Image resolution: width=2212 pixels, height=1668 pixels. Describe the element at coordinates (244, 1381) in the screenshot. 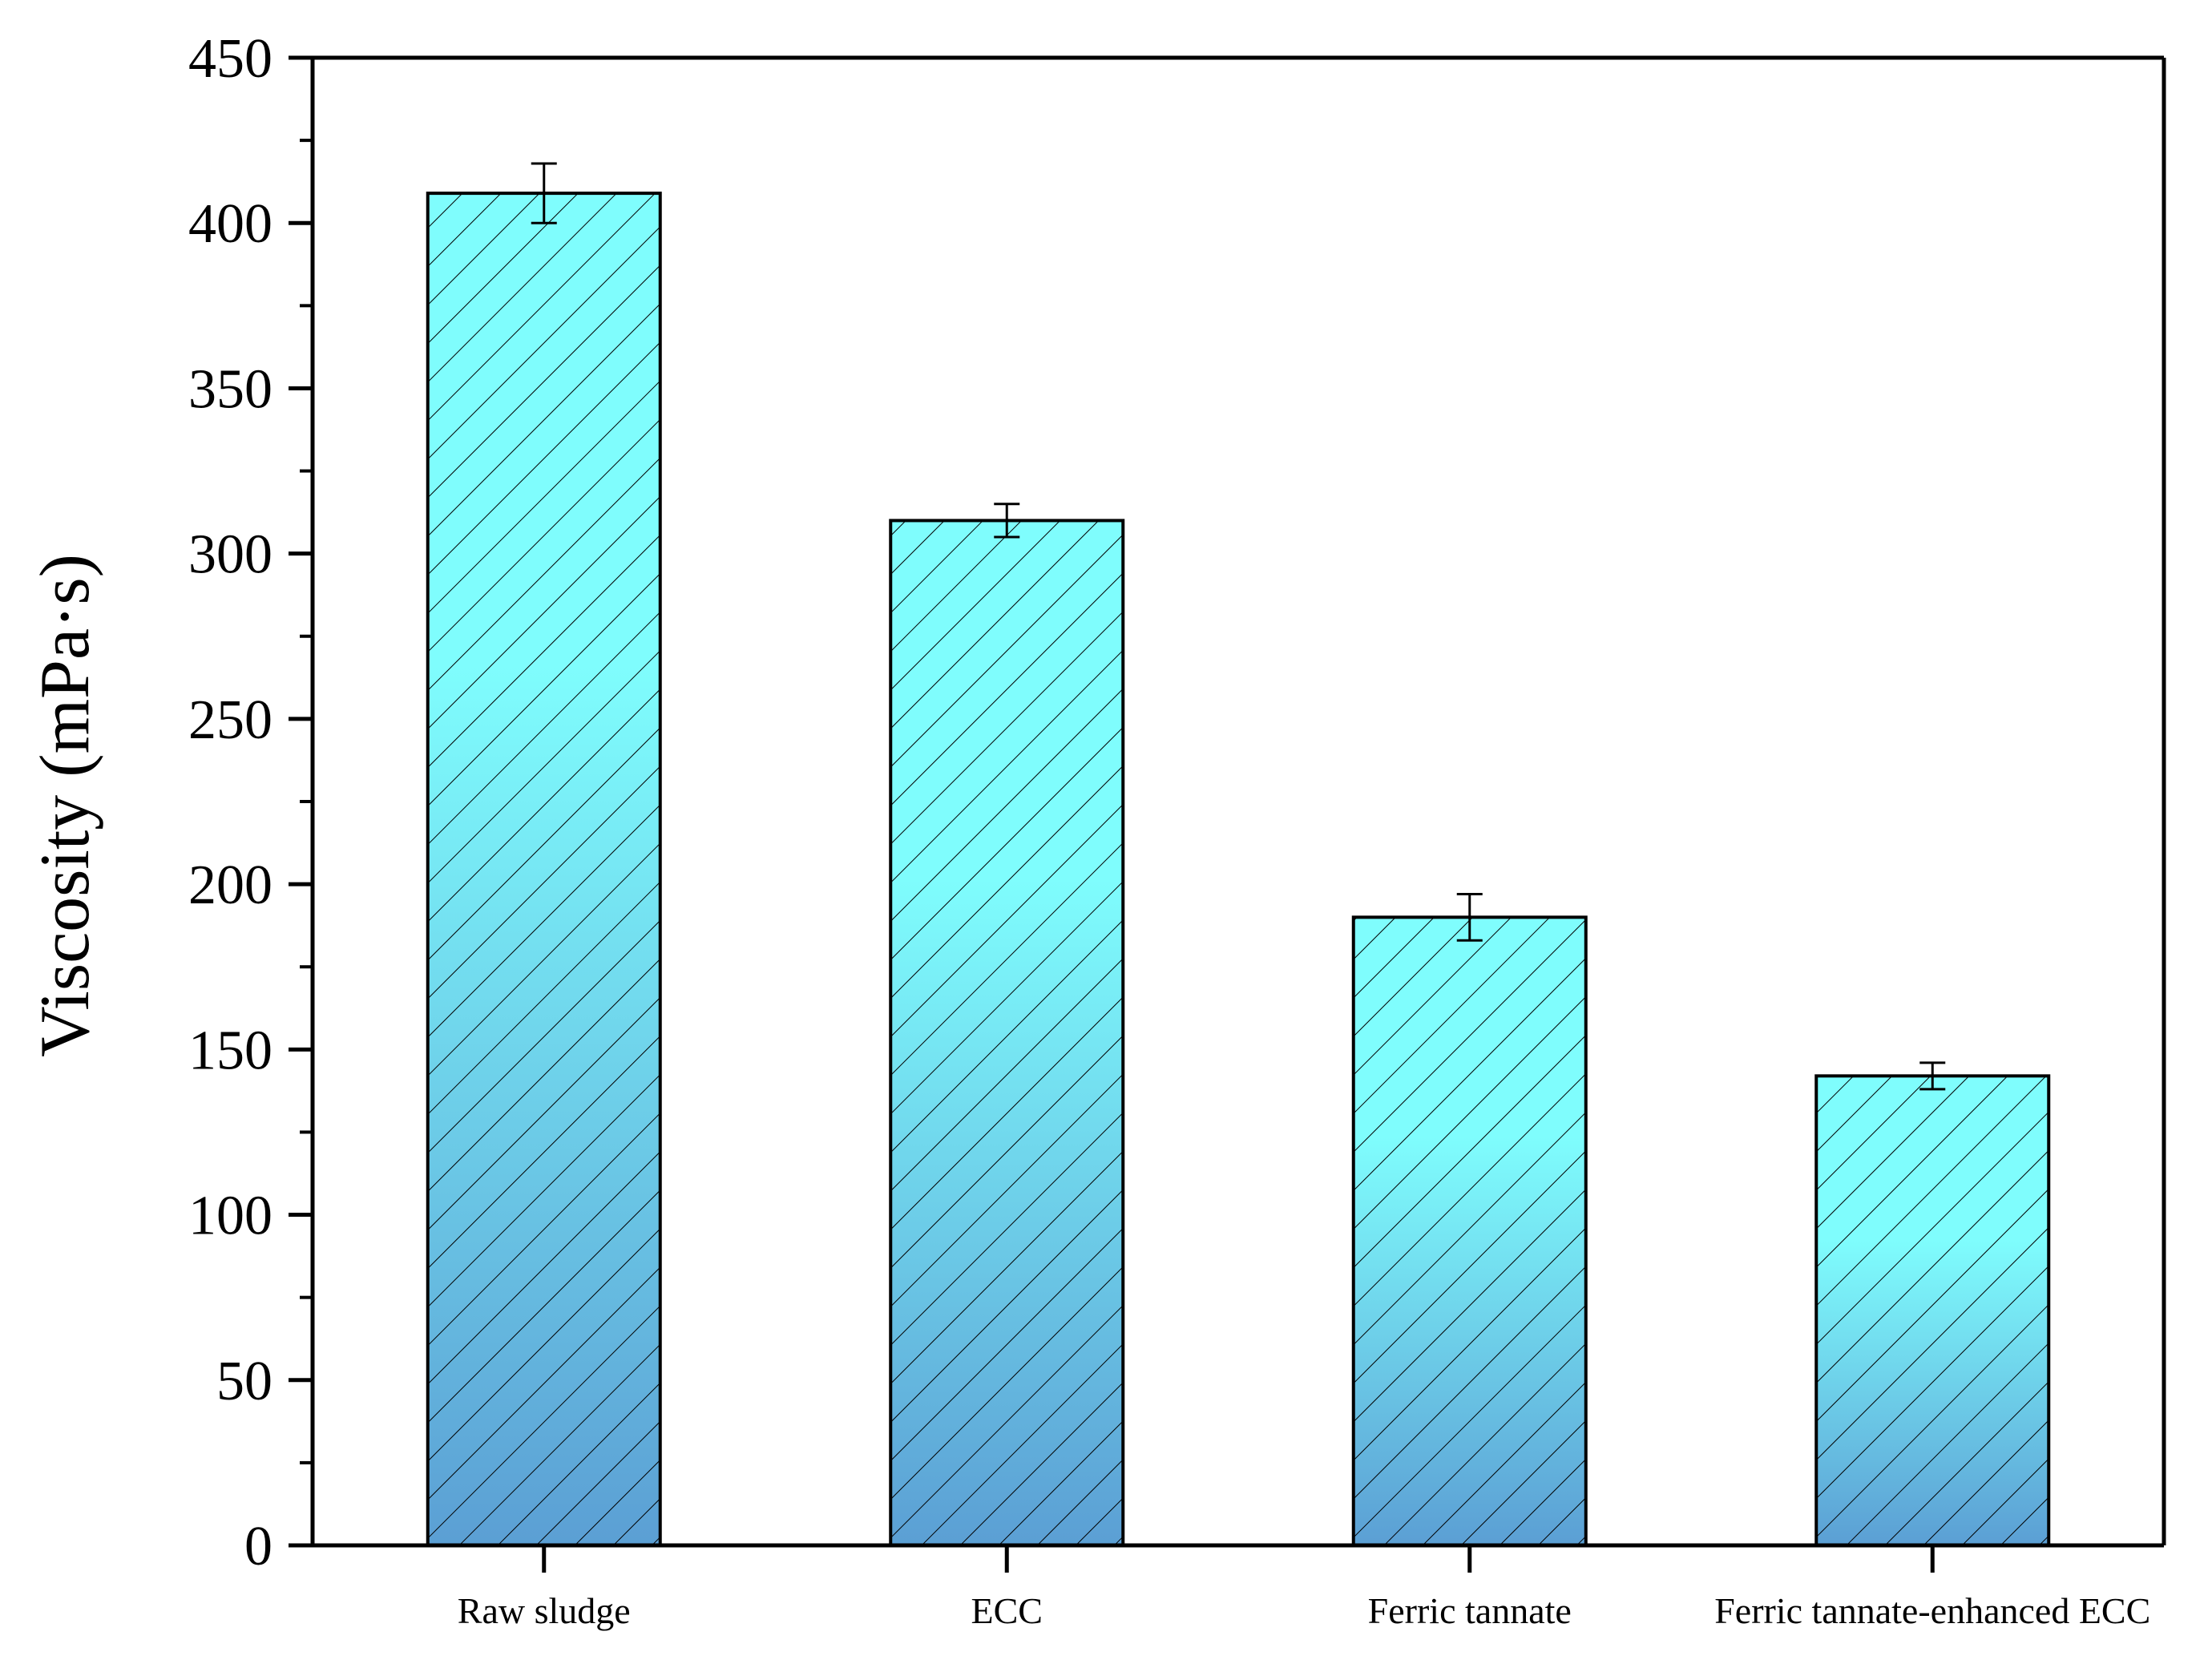

I see `y-tick-label: 50` at that location.